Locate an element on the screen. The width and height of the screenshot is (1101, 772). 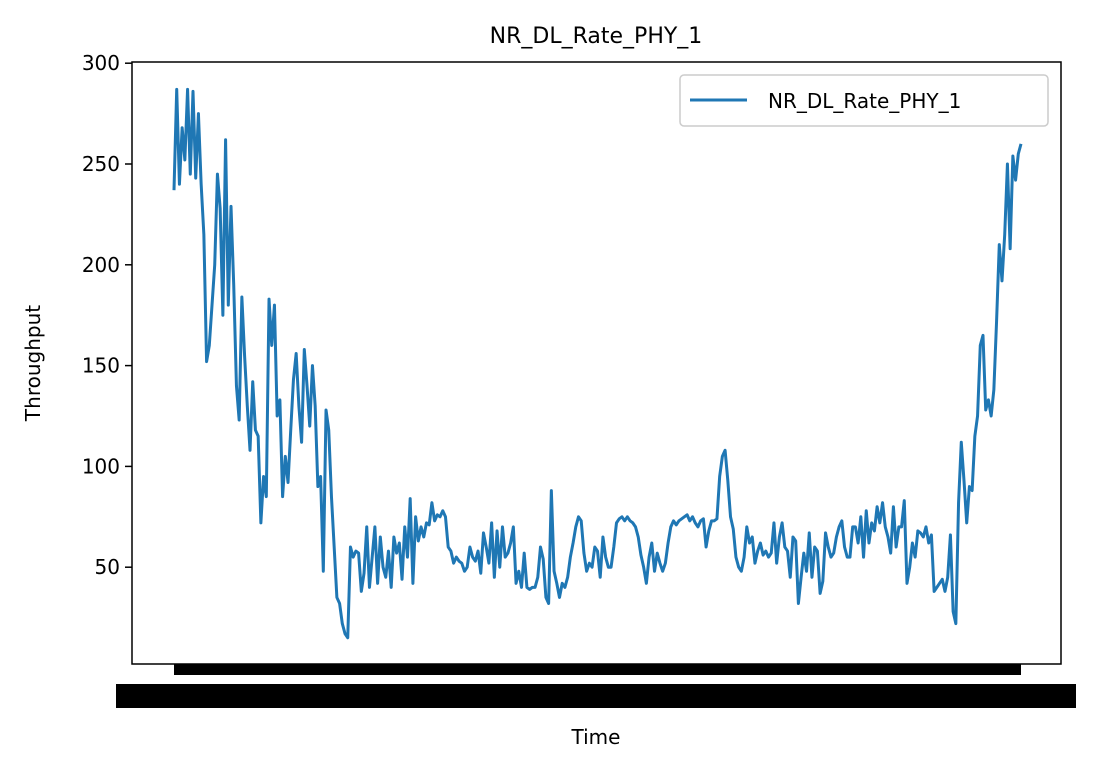
x-tick-marks-band is located at coordinates (597, 669).